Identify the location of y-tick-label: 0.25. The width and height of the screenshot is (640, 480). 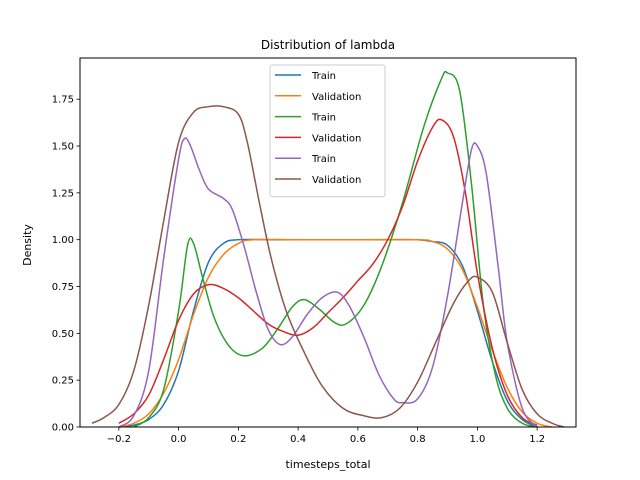
(63, 381).